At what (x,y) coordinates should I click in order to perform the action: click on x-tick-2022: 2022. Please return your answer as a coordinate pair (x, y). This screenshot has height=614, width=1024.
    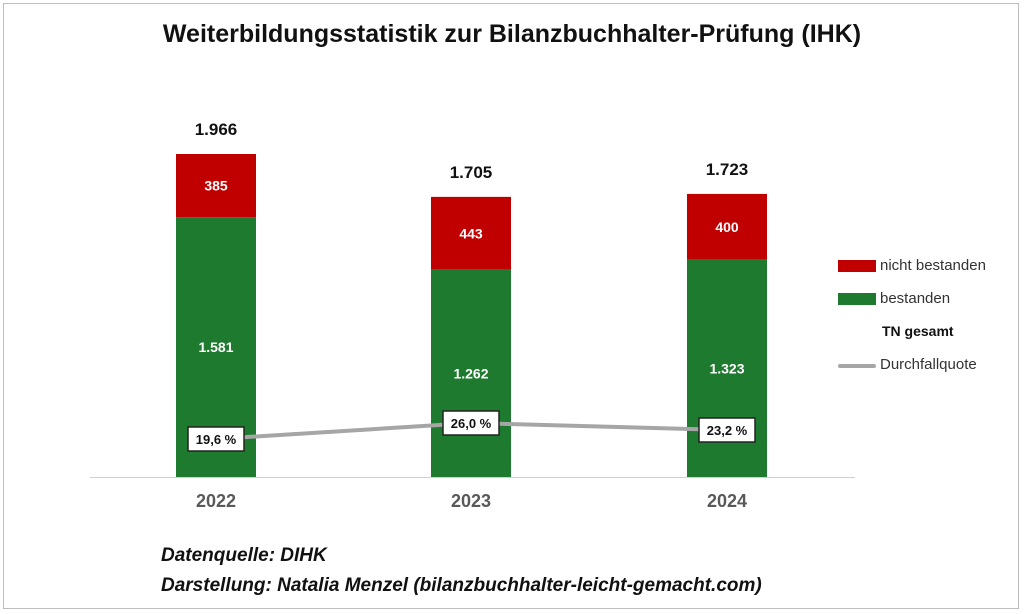
    Looking at the image, I should click on (216, 501).